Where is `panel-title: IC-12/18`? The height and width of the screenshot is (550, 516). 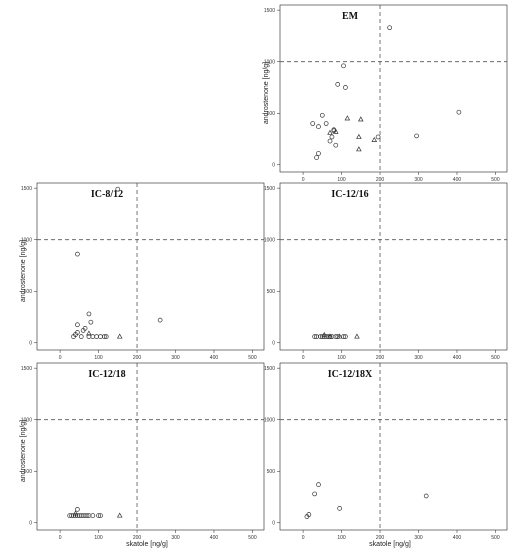
panel-title: IC-12/18 is located at coordinates (106, 374).